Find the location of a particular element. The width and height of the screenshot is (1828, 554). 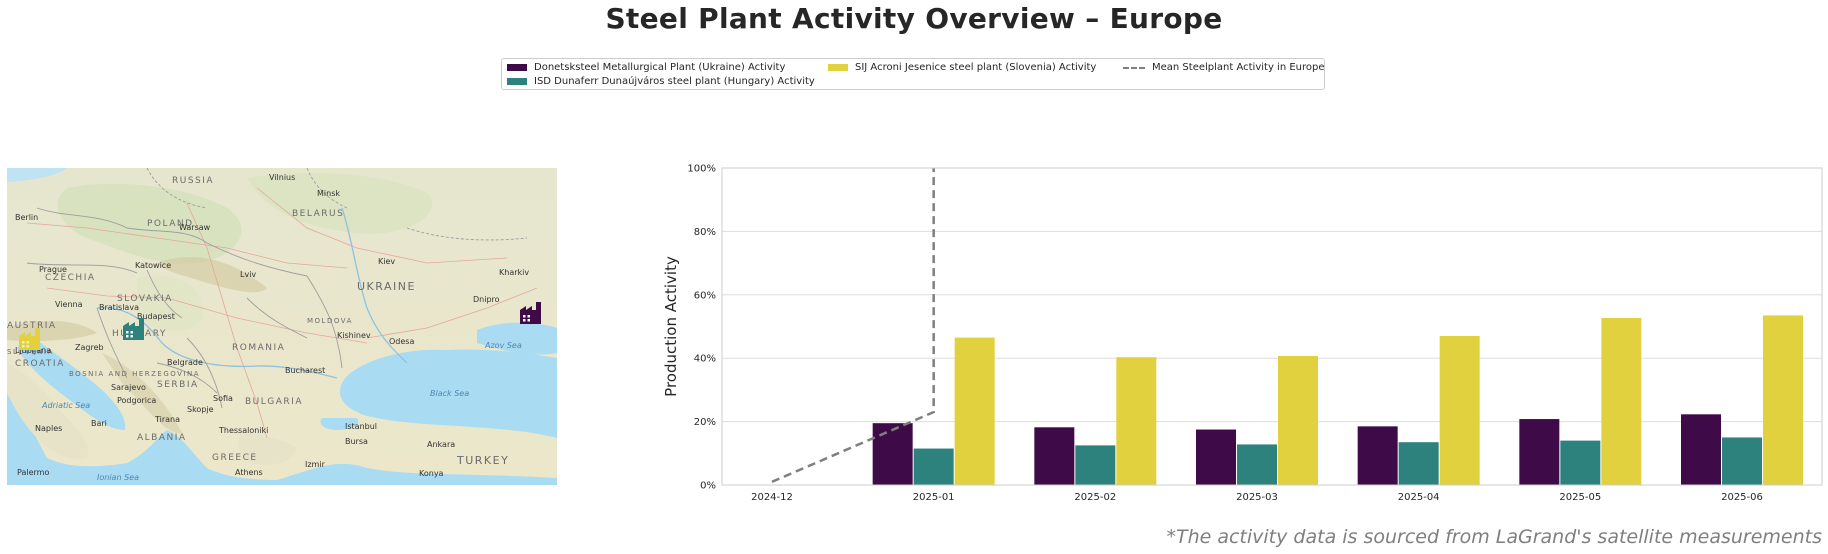

map-city-label: Podgorica is located at coordinates (136, 400).